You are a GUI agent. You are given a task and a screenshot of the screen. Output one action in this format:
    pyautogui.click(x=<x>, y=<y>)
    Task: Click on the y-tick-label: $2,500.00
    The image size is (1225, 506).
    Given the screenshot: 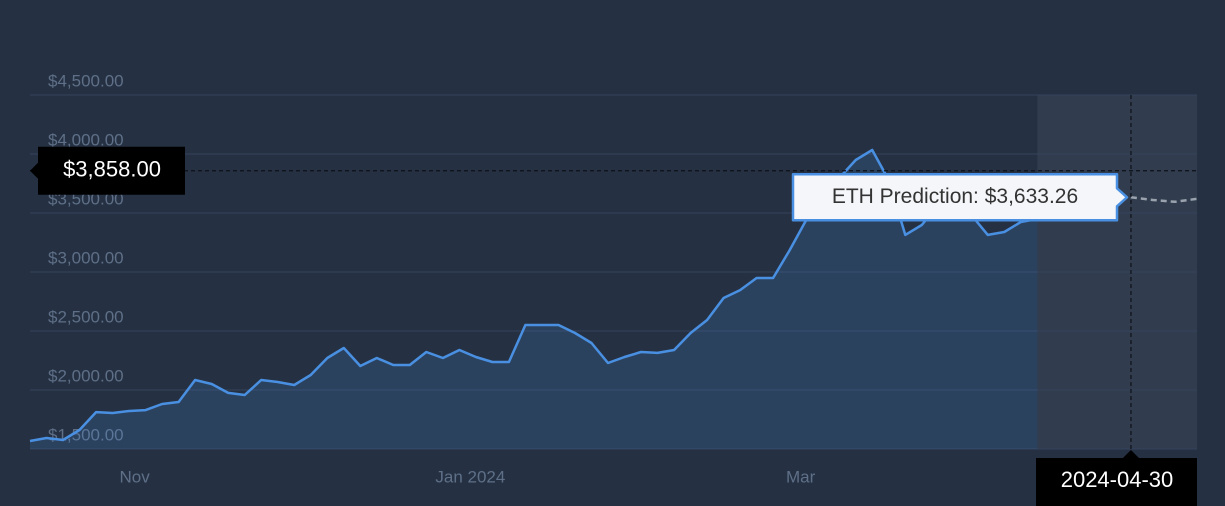 What is the action you would take?
    pyautogui.click(x=86, y=316)
    